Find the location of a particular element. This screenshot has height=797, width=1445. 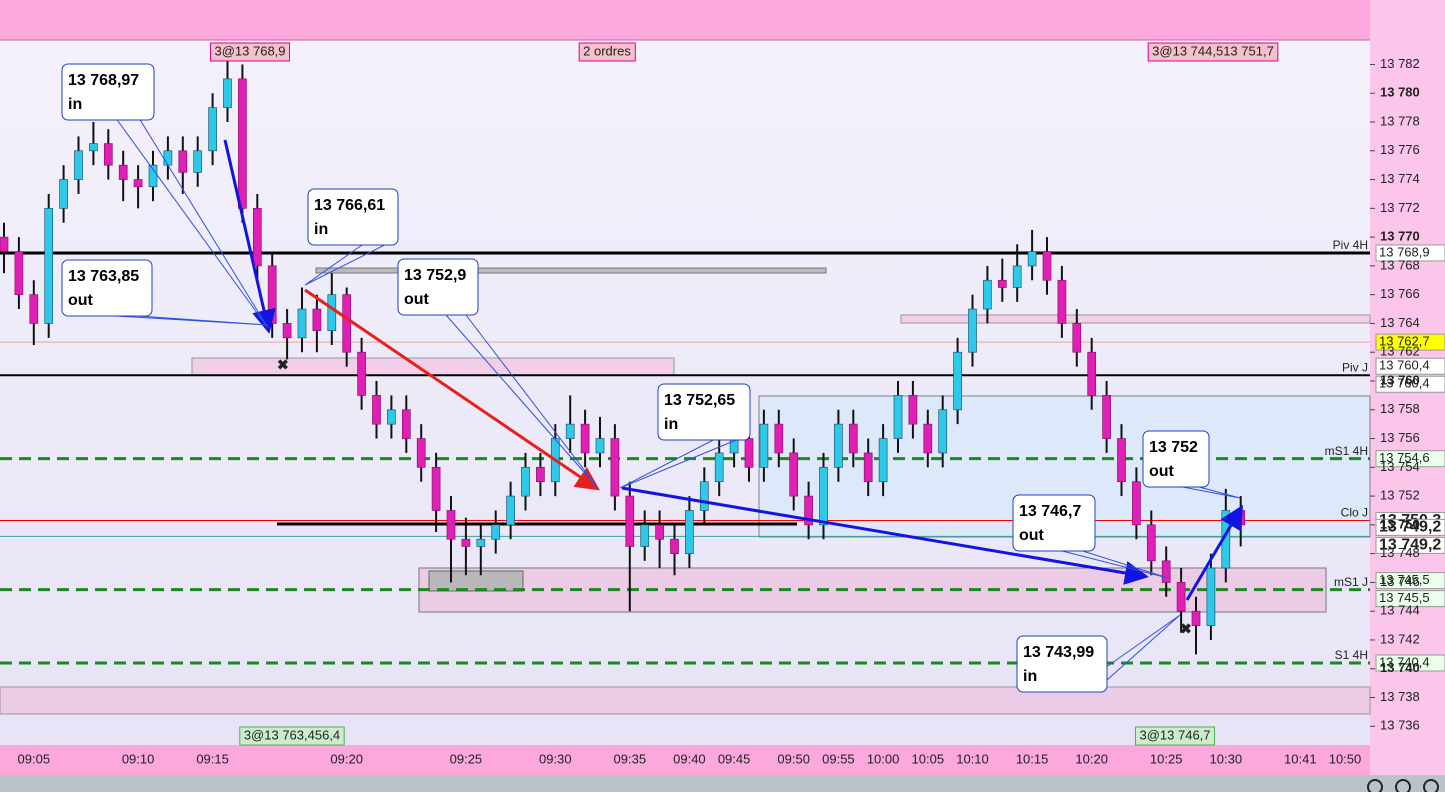

y-tick-label: 13 748 is located at coordinates (1400, 552).